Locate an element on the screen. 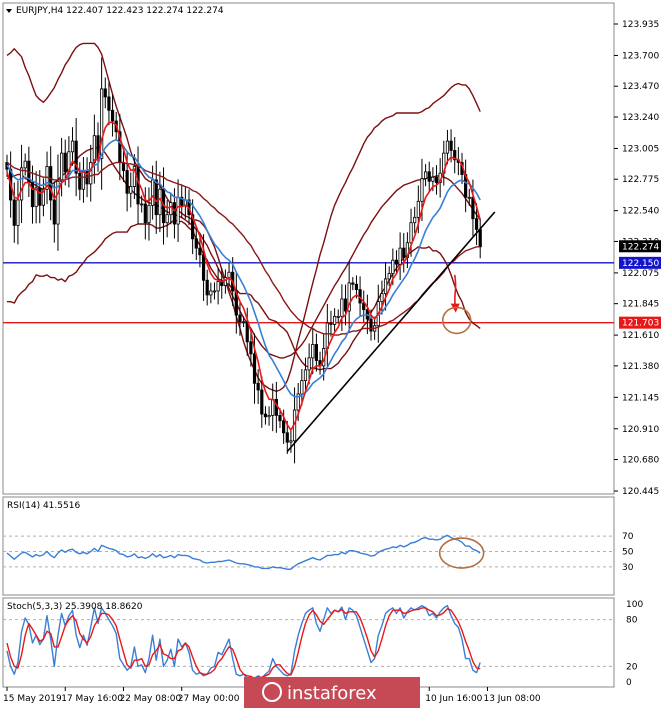 This screenshot has height=708, width=665. price-tick-label: 123.005 is located at coordinates (640, 149).